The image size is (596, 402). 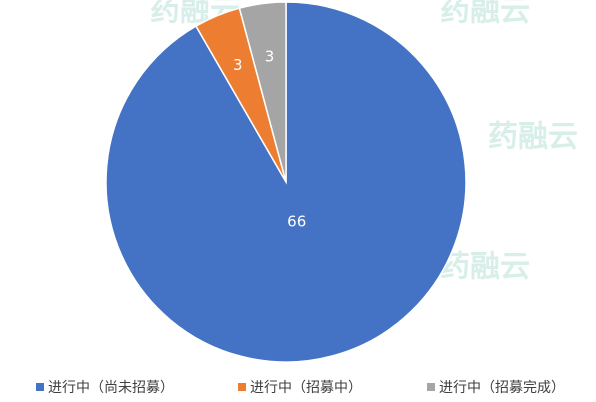 I want to click on pie-slice, so click(x=262, y=92).